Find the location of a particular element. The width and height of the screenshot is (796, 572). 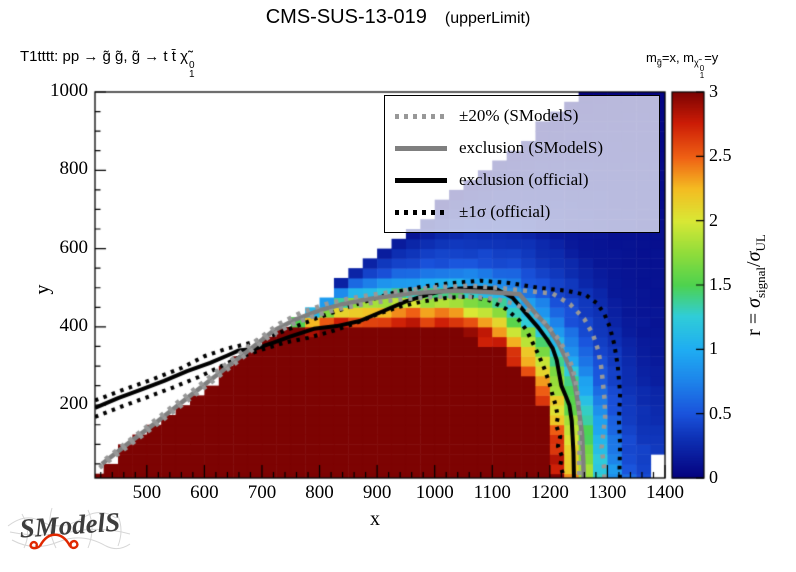

x-tick-label: 1400 is located at coordinates (665, 492).